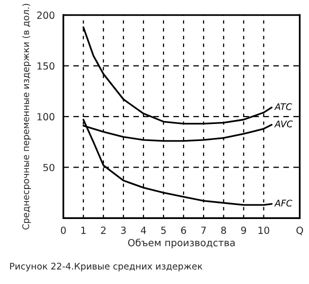 The height and width of the screenshot is (284, 309). What do you see at coordinates (243, 230) in the screenshot?
I see `x-tick-label: 9` at bounding box center [243, 230].